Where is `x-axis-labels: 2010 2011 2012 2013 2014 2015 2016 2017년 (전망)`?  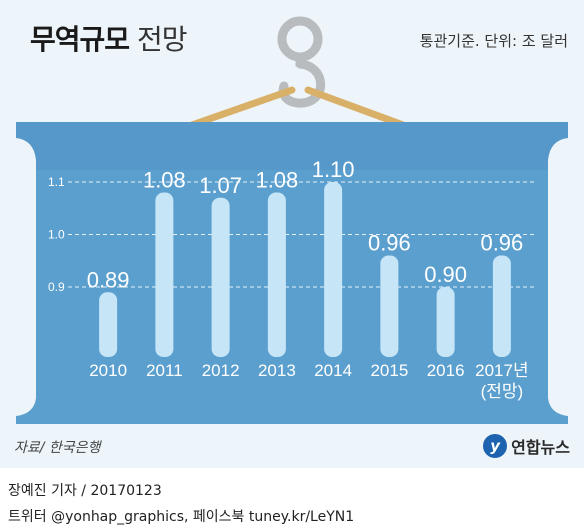
x-axis-labels: 2010 2011 2012 2013 2014 2015 2016 2017년 (전망) is located at coordinates (308, 381).